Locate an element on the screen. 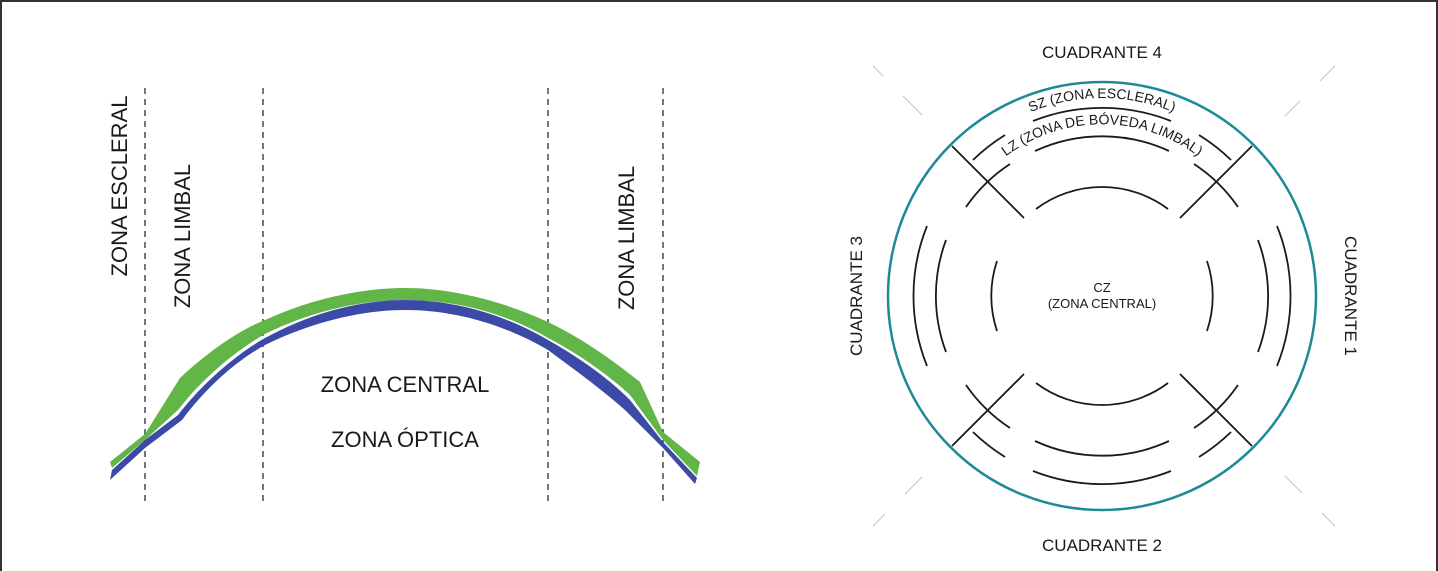 Image resolution: width=1438 pixels, height=571 pixels. limbal-zone-arc-right is located at coordinates (1263, 296).